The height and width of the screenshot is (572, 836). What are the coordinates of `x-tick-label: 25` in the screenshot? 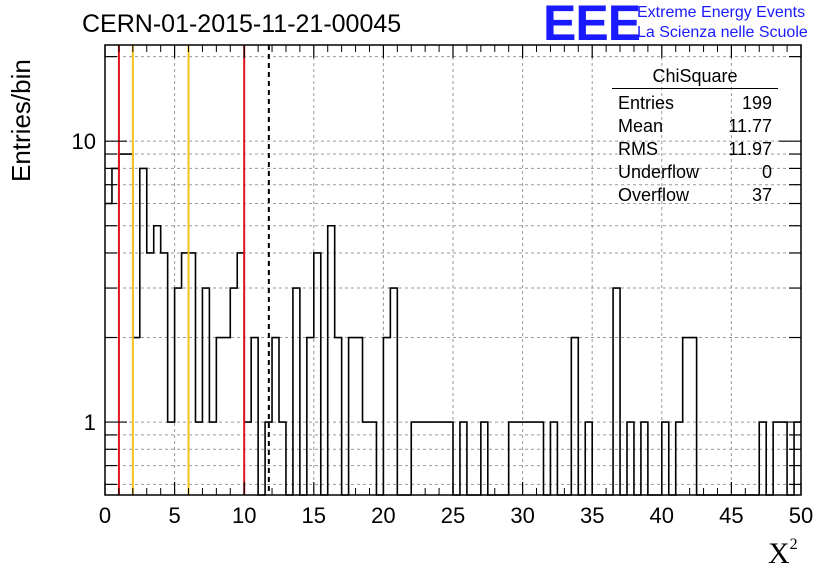 It's located at (453, 515).